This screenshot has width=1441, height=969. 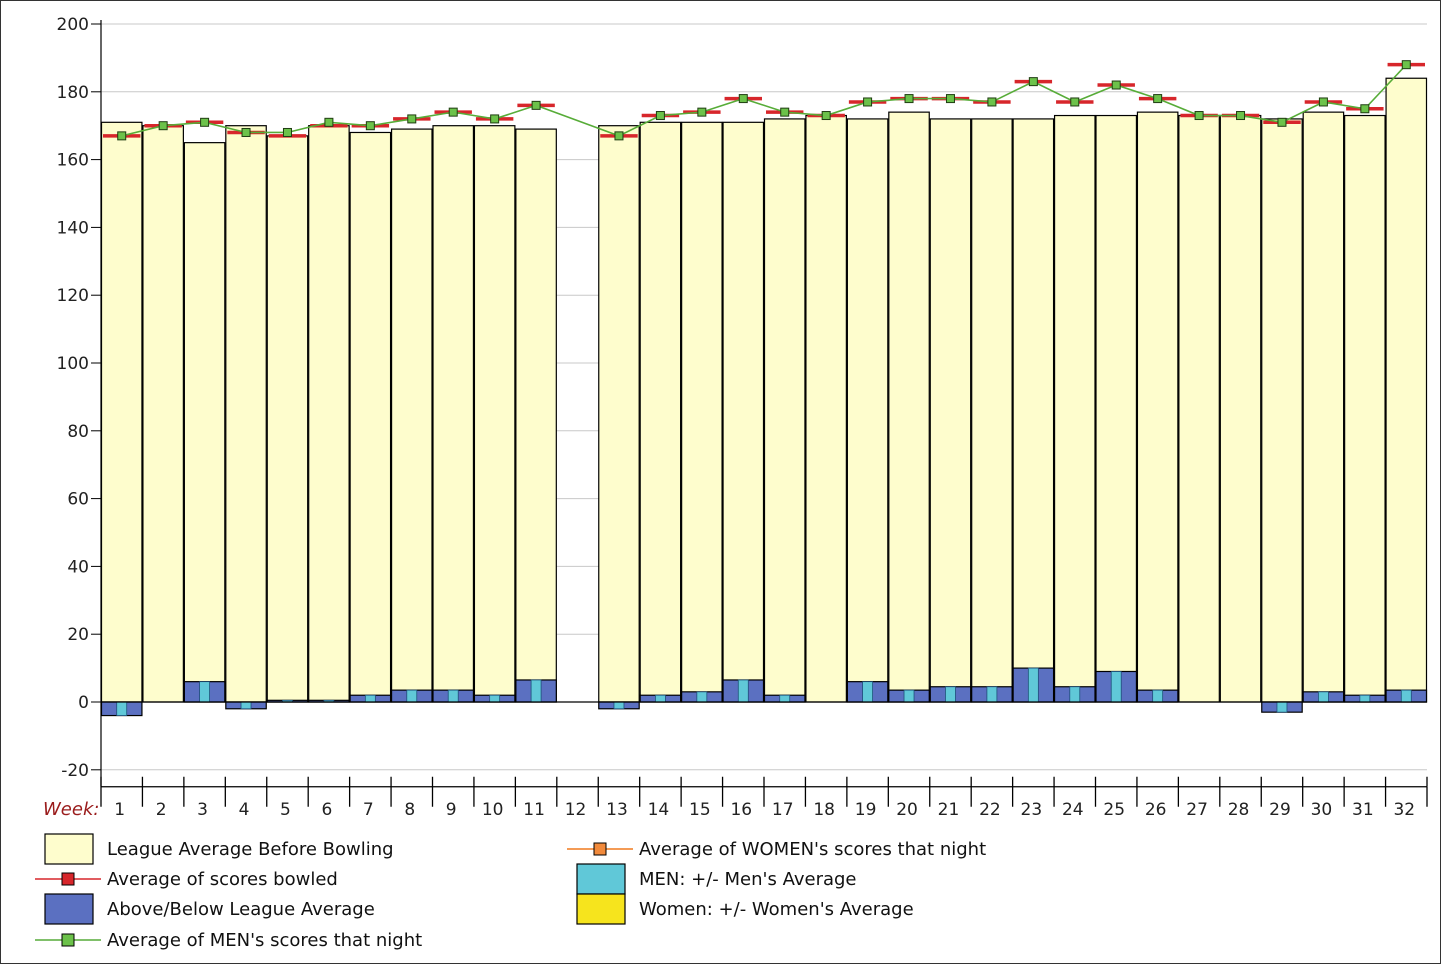 I want to click on x-tick-label: 4, so click(x=244, y=810).